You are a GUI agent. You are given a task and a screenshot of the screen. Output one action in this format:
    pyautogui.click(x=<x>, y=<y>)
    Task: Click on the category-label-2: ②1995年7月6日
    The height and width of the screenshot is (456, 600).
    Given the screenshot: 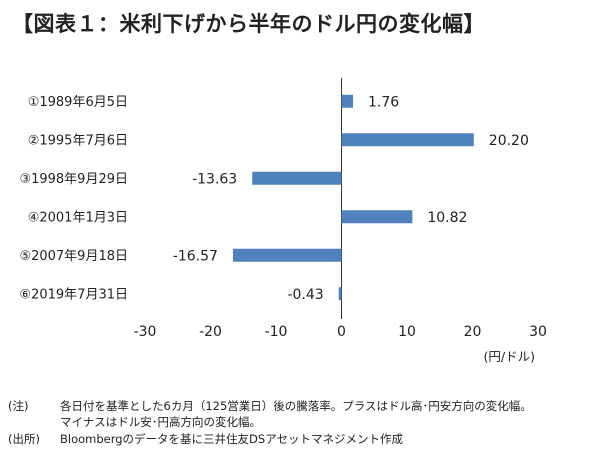 What is the action you would take?
    pyautogui.click(x=78, y=140)
    